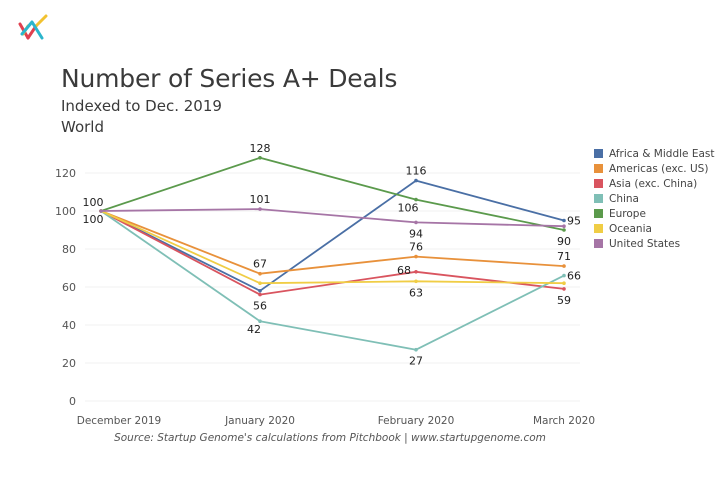 This screenshot has height=477, width=728. Describe the element at coordinates (408, 208) in the screenshot. I see `data-label: 106` at that location.